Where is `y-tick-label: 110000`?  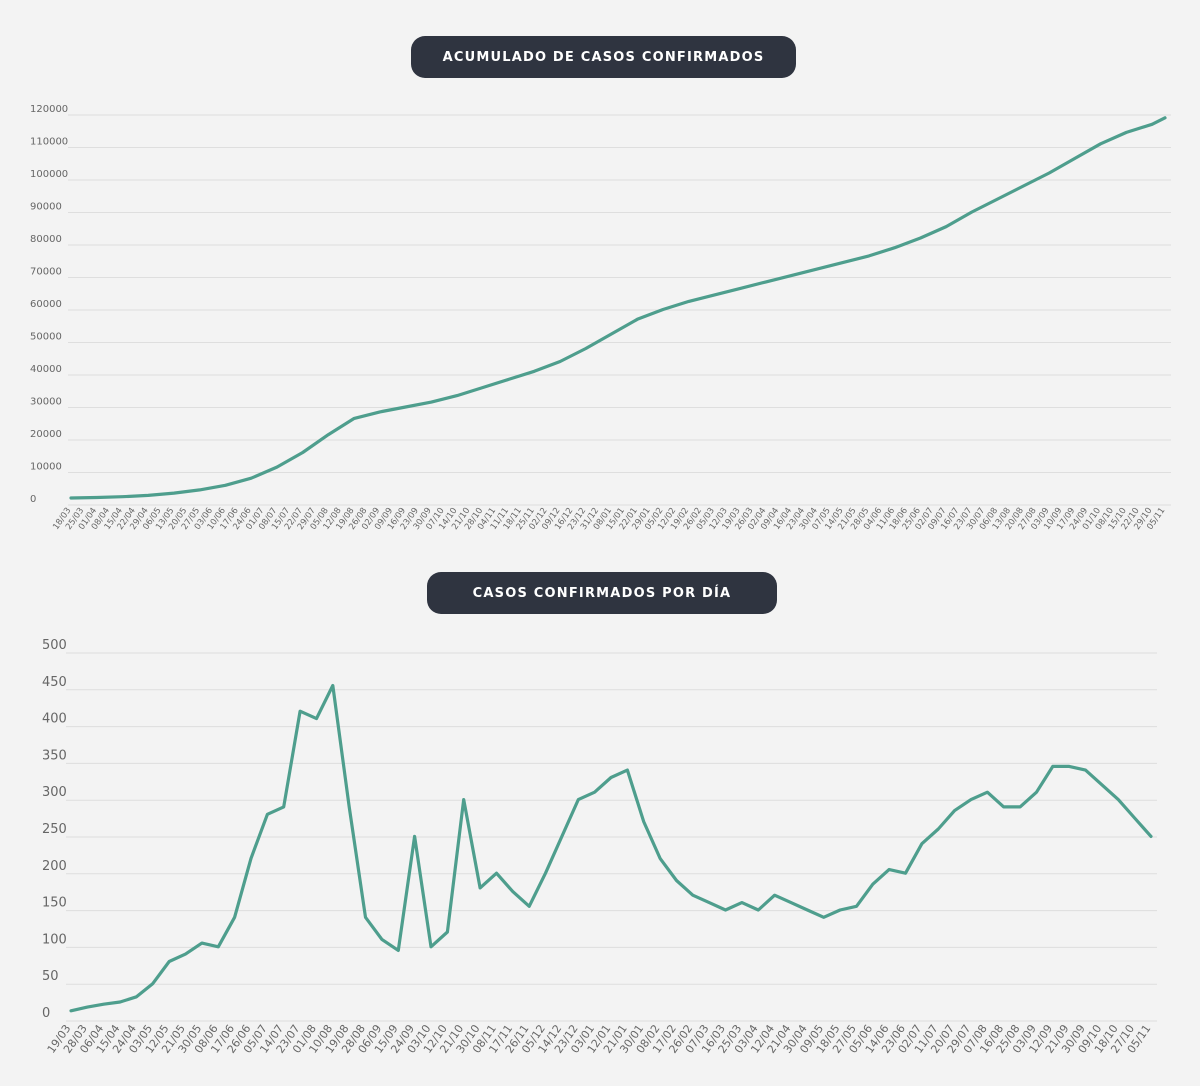
y-tick-label: 110000 is located at coordinates (49, 142).